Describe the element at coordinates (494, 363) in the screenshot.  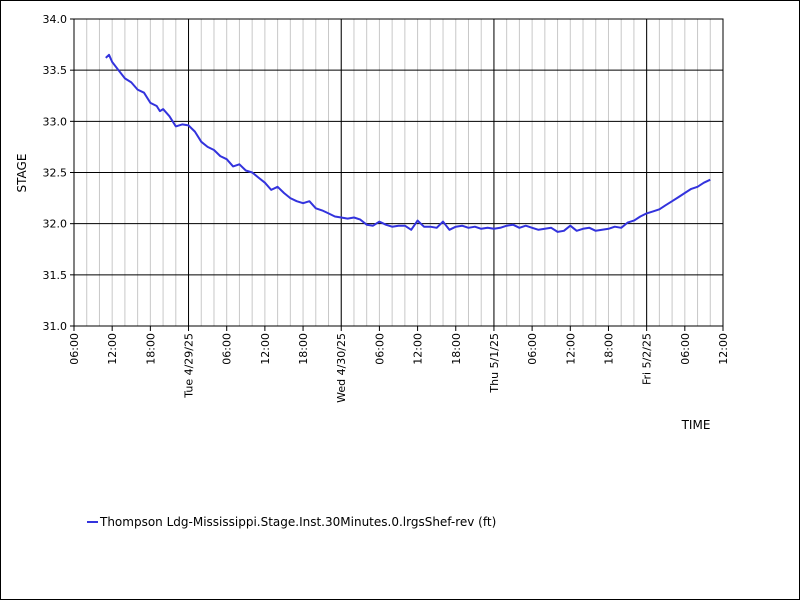
I see `x-tick-label: Thu 5/1/25` at that location.